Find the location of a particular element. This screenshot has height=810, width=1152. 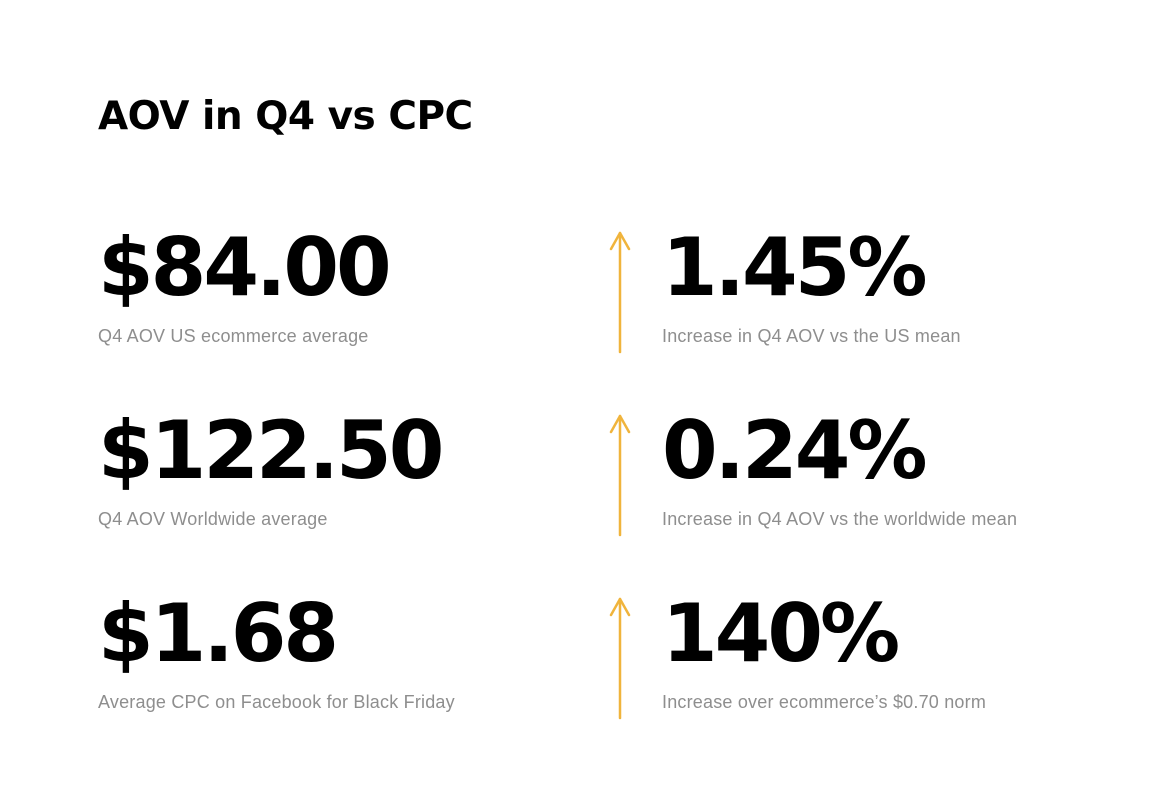

stat-us-aov: $84.00 Q4 AOV US ecommerce average is located at coordinates (245, 284).